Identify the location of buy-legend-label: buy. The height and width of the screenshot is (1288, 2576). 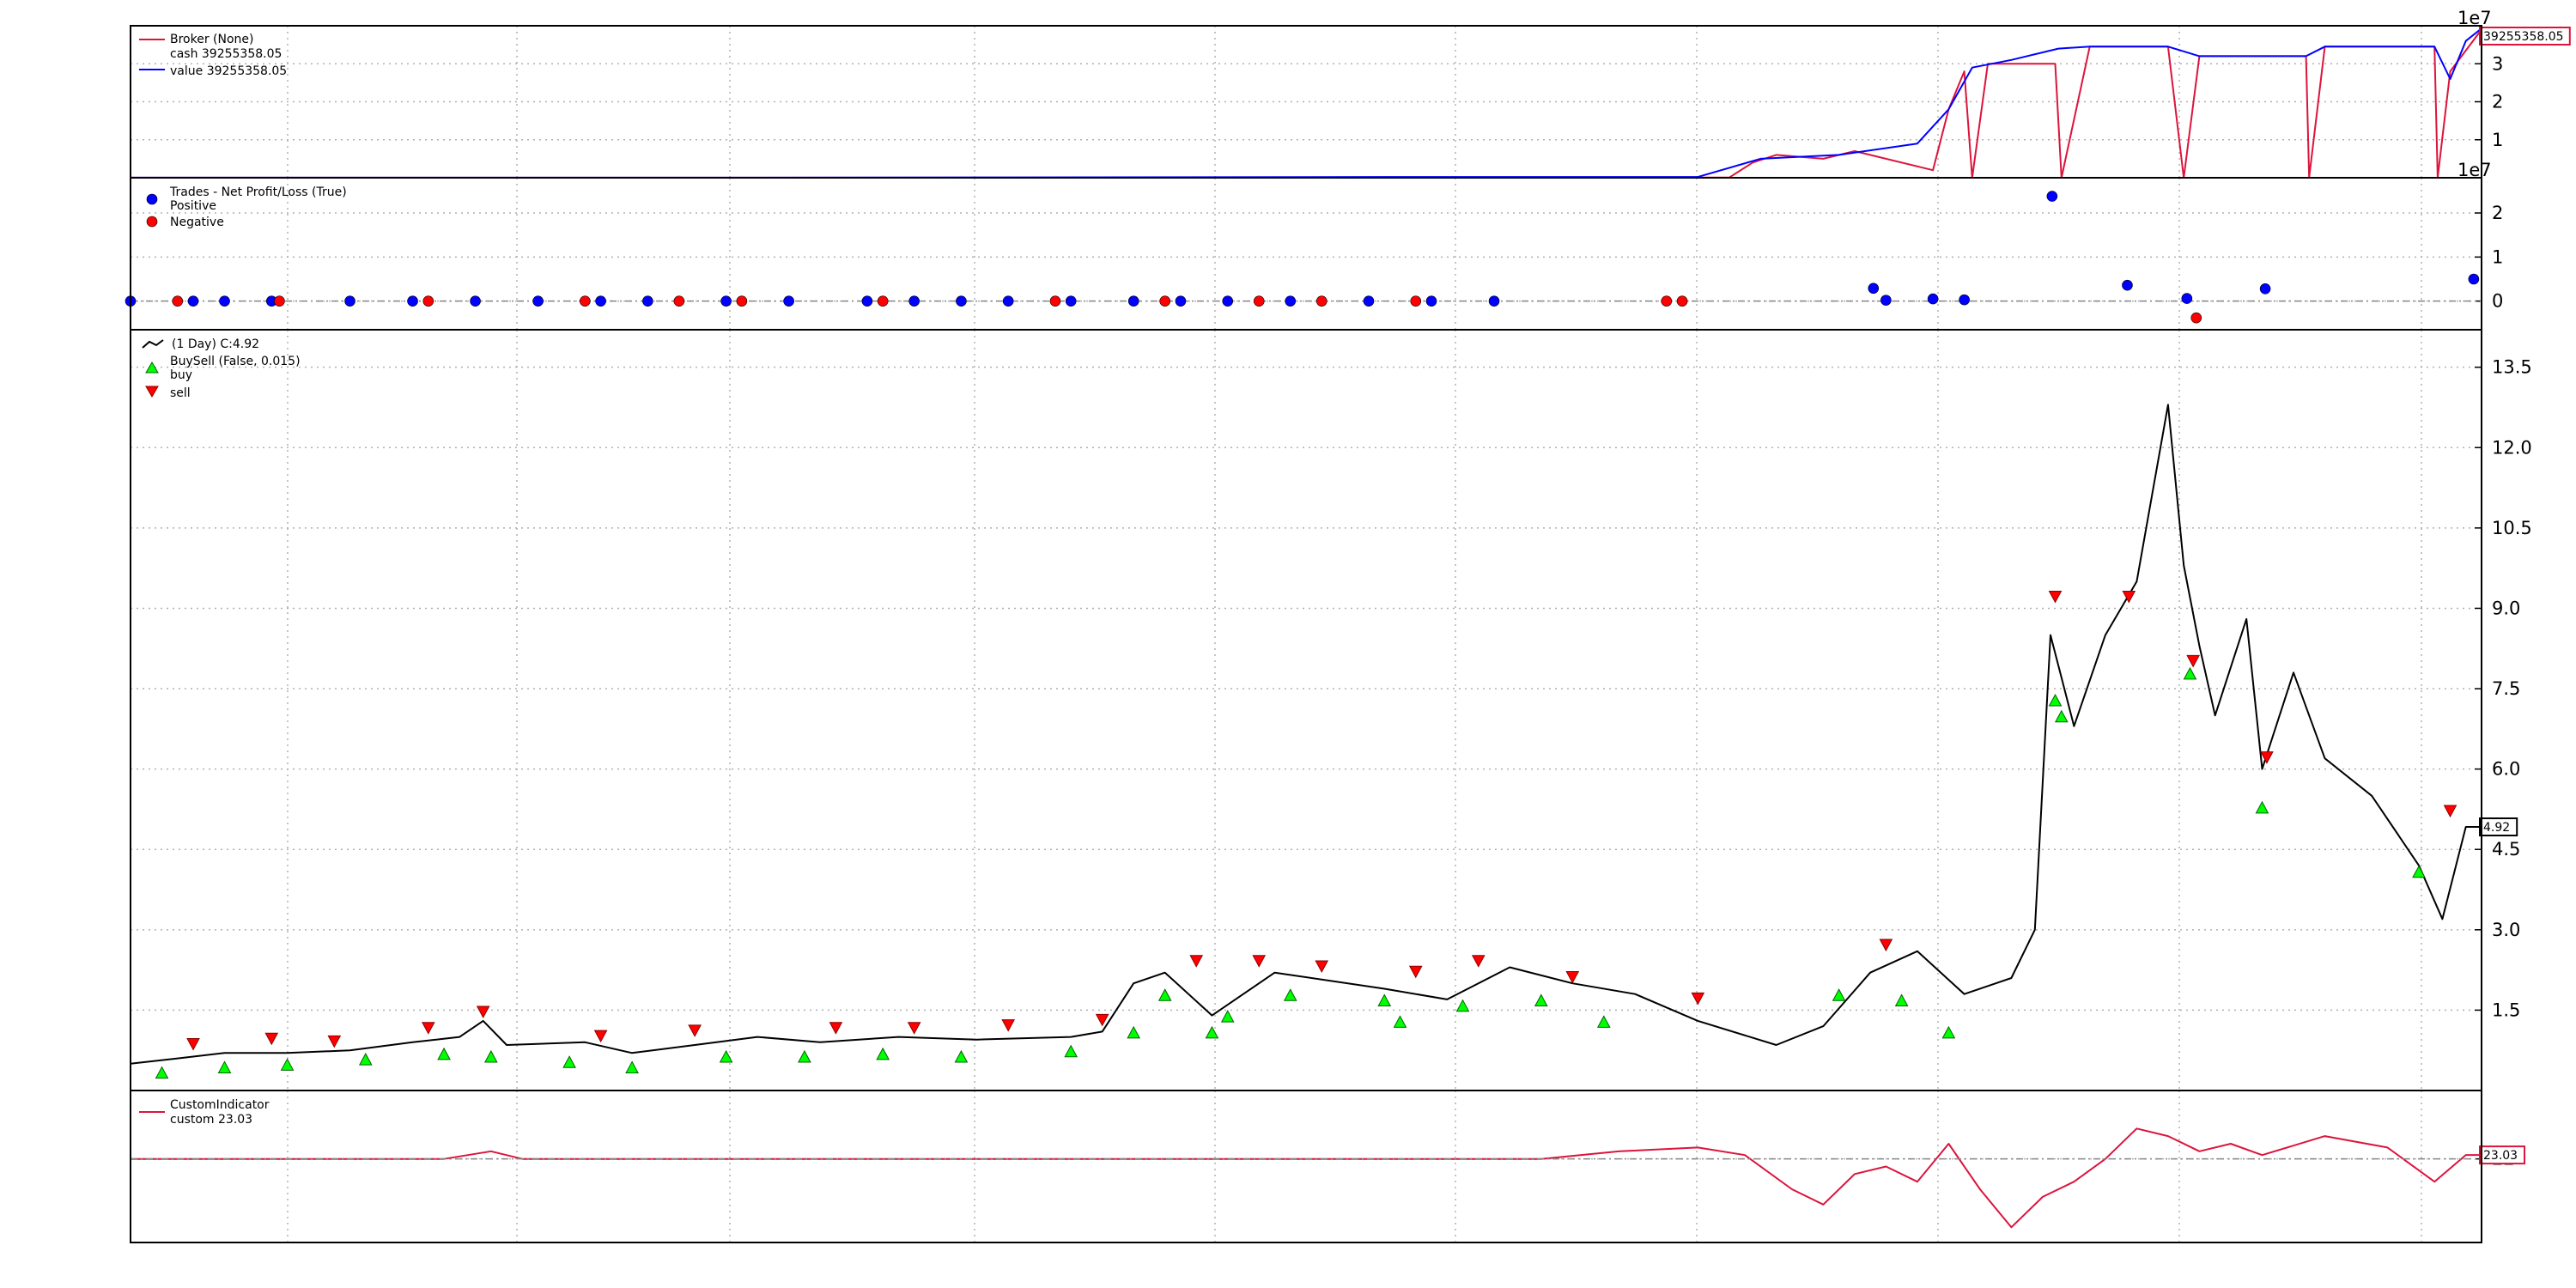
(181, 375).